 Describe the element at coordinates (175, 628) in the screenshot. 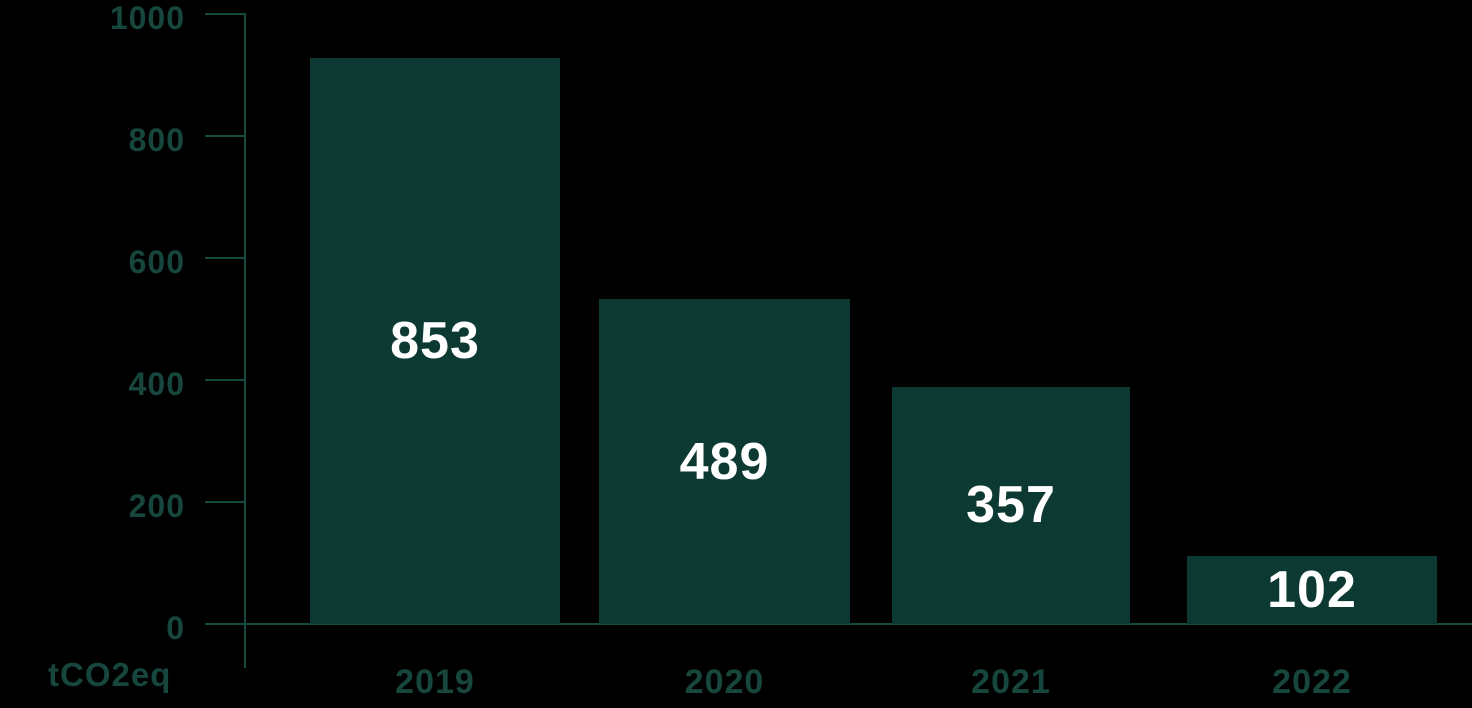

I see `y-axis-tick-label-0: 0` at that location.